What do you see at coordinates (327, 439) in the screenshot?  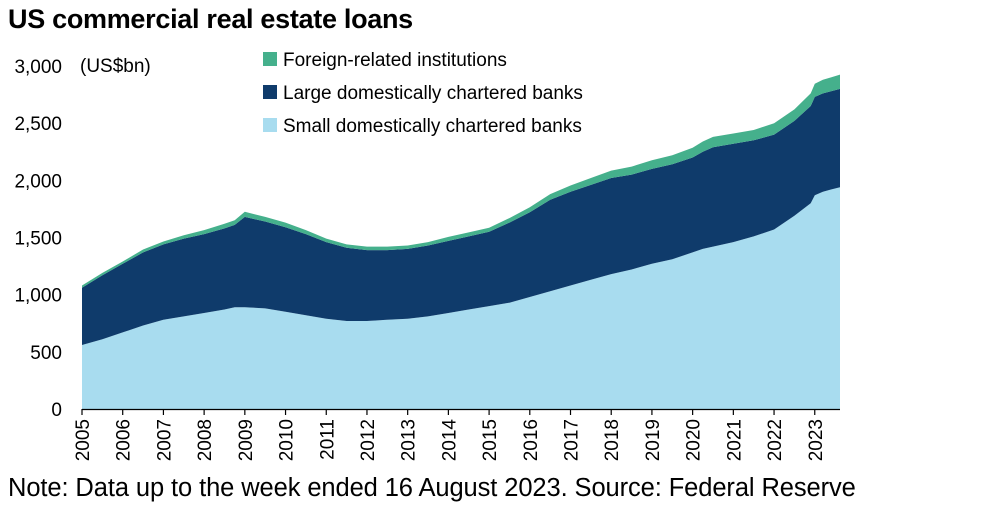 I see `x-tick-label: 2011` at bounding box center [327, 439].